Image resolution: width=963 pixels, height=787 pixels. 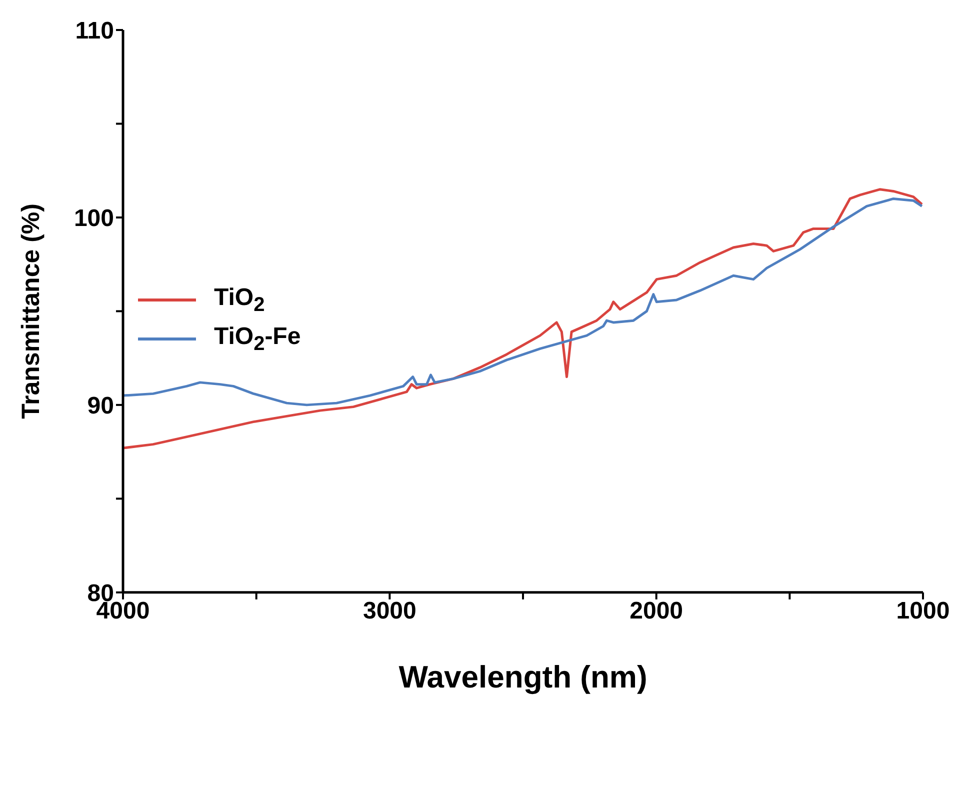 What do you see at coordinates (30, 311) in the screenshot?
I see `y-axis-title: Transmittance (%)` at bounding box center [30, 311].